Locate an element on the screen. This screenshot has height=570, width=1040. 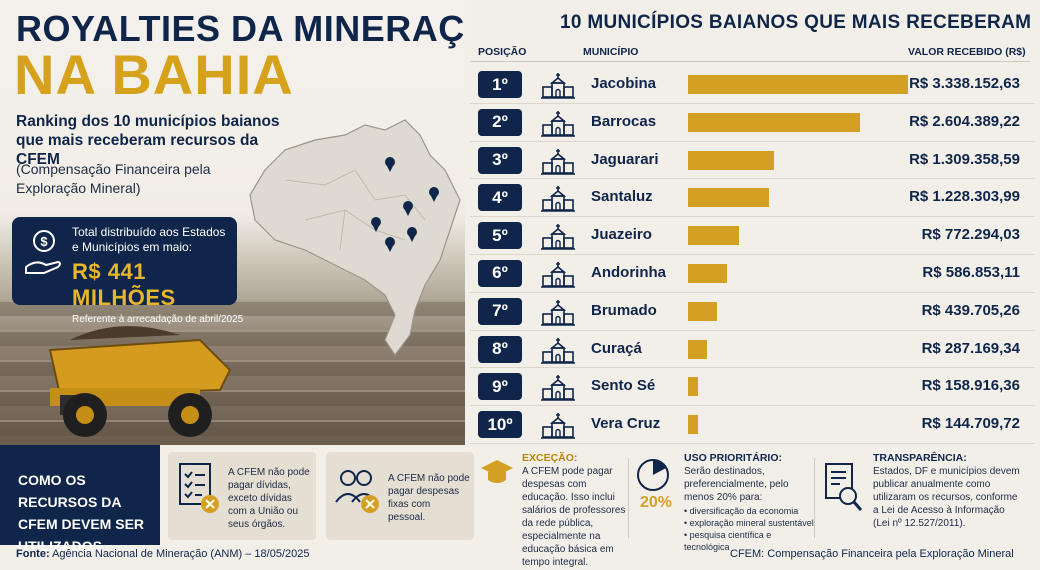
transparency-title: TRANSPARÊNCIA: is located at coordinates (920, 458).